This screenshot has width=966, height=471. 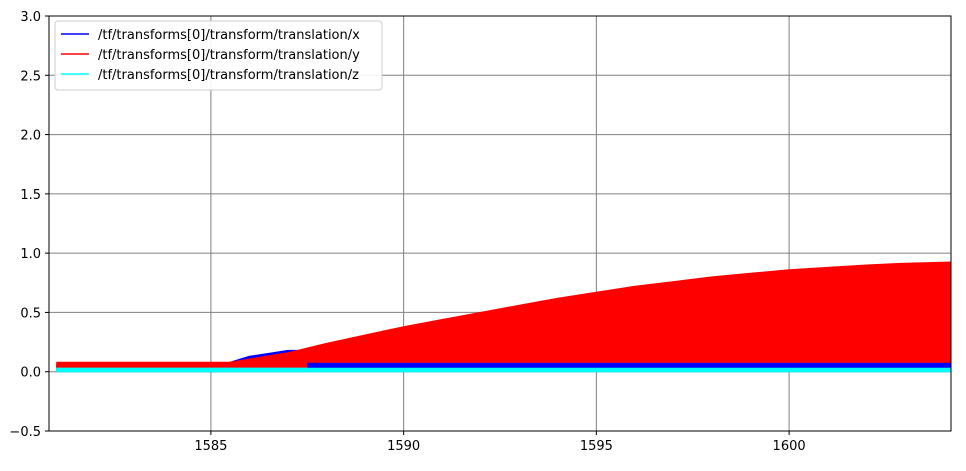 I want to click on legend-box, so click(x=218, y=55).